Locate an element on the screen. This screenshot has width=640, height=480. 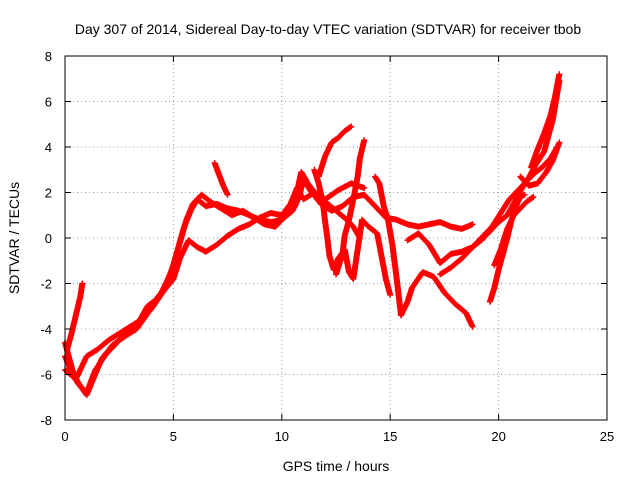
x-tick-label: 15 is located at coordinates (390, 436).